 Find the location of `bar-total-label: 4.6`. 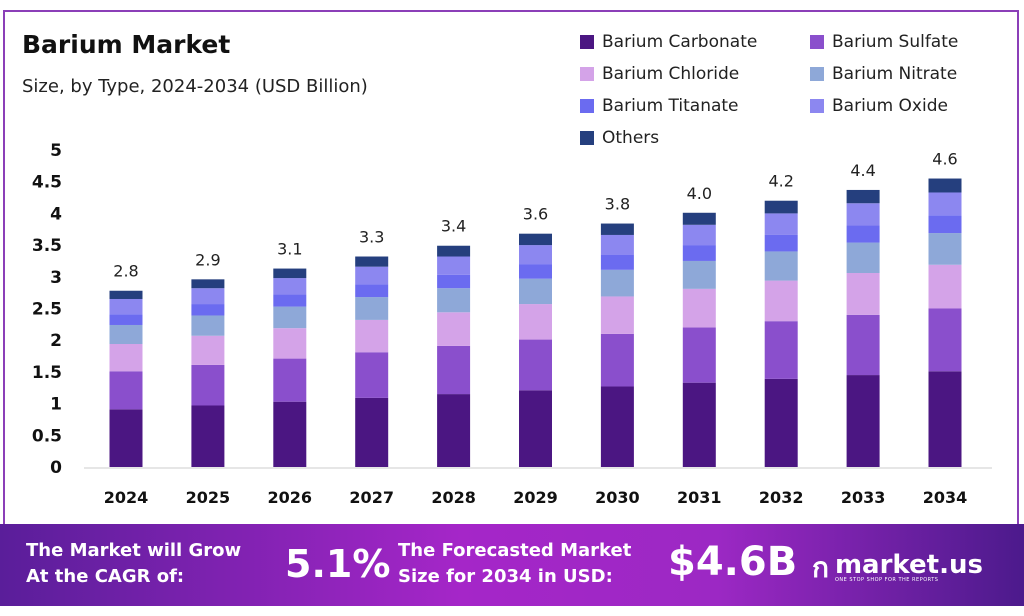

bar-total-label: 4.6 is located at coordinates (944, 159).